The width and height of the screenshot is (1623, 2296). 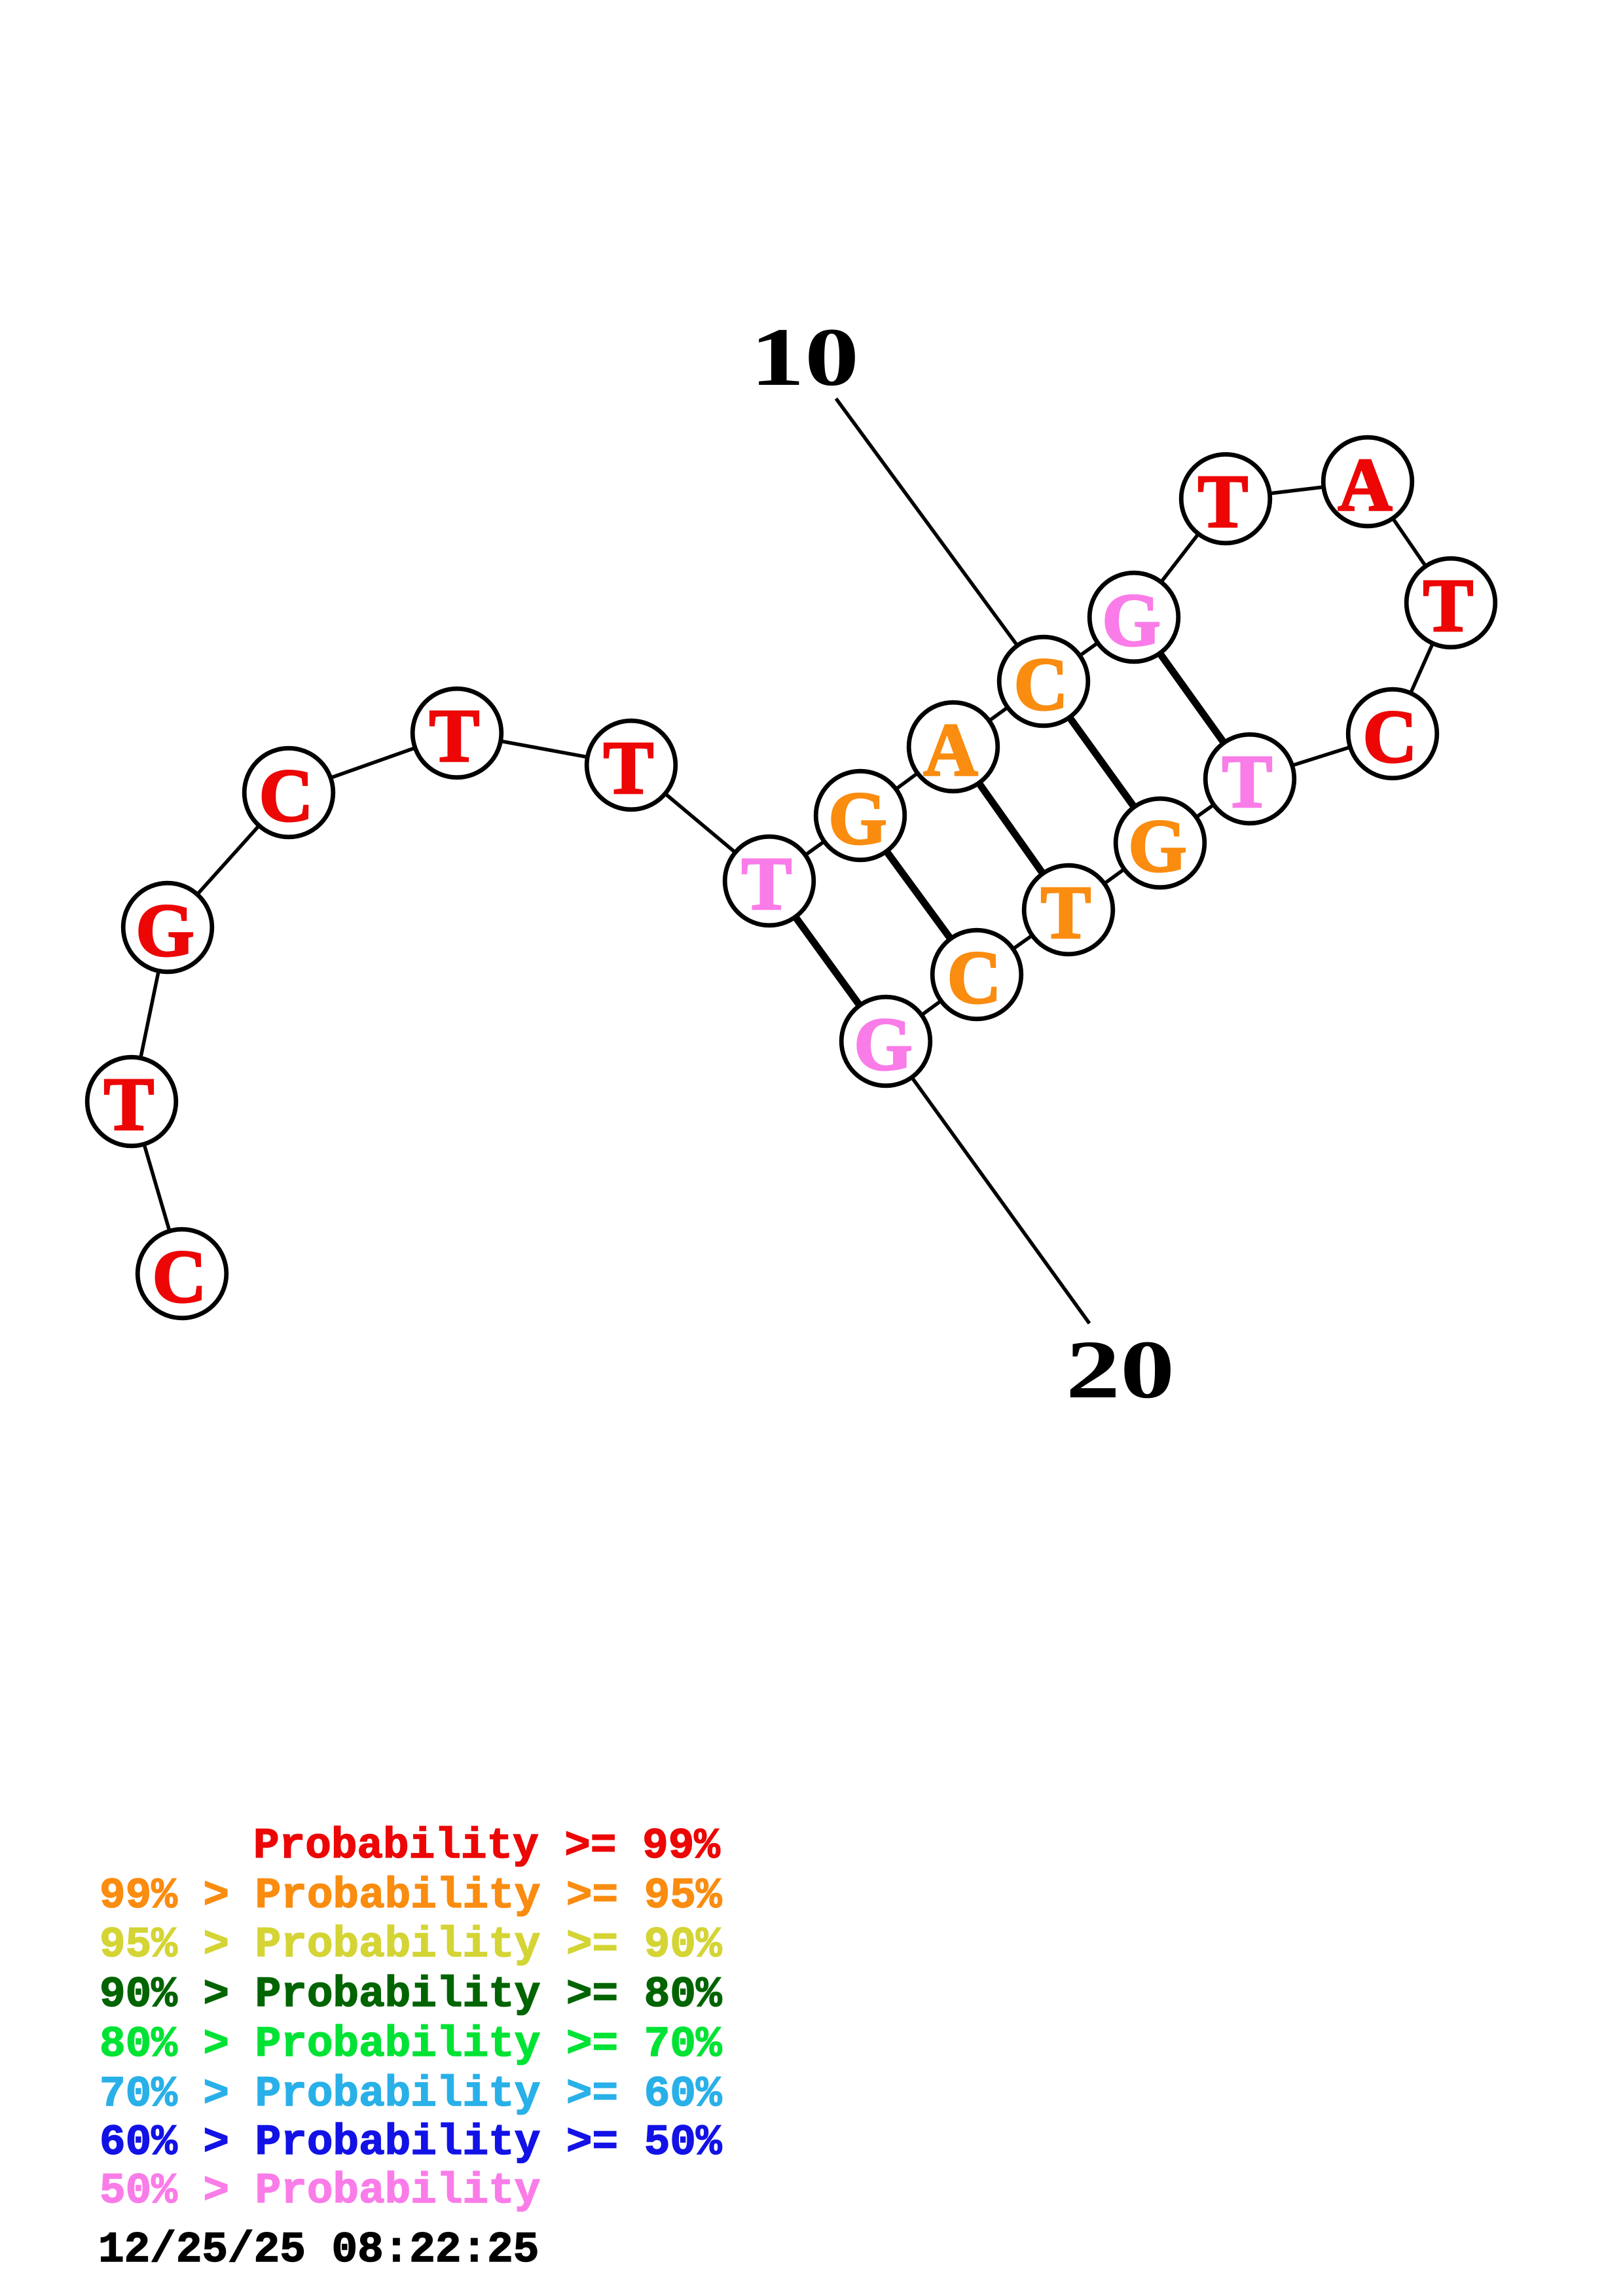 I want to click on svg-text: 12/25/25 08:22:25, so click(x=318, y=2249).